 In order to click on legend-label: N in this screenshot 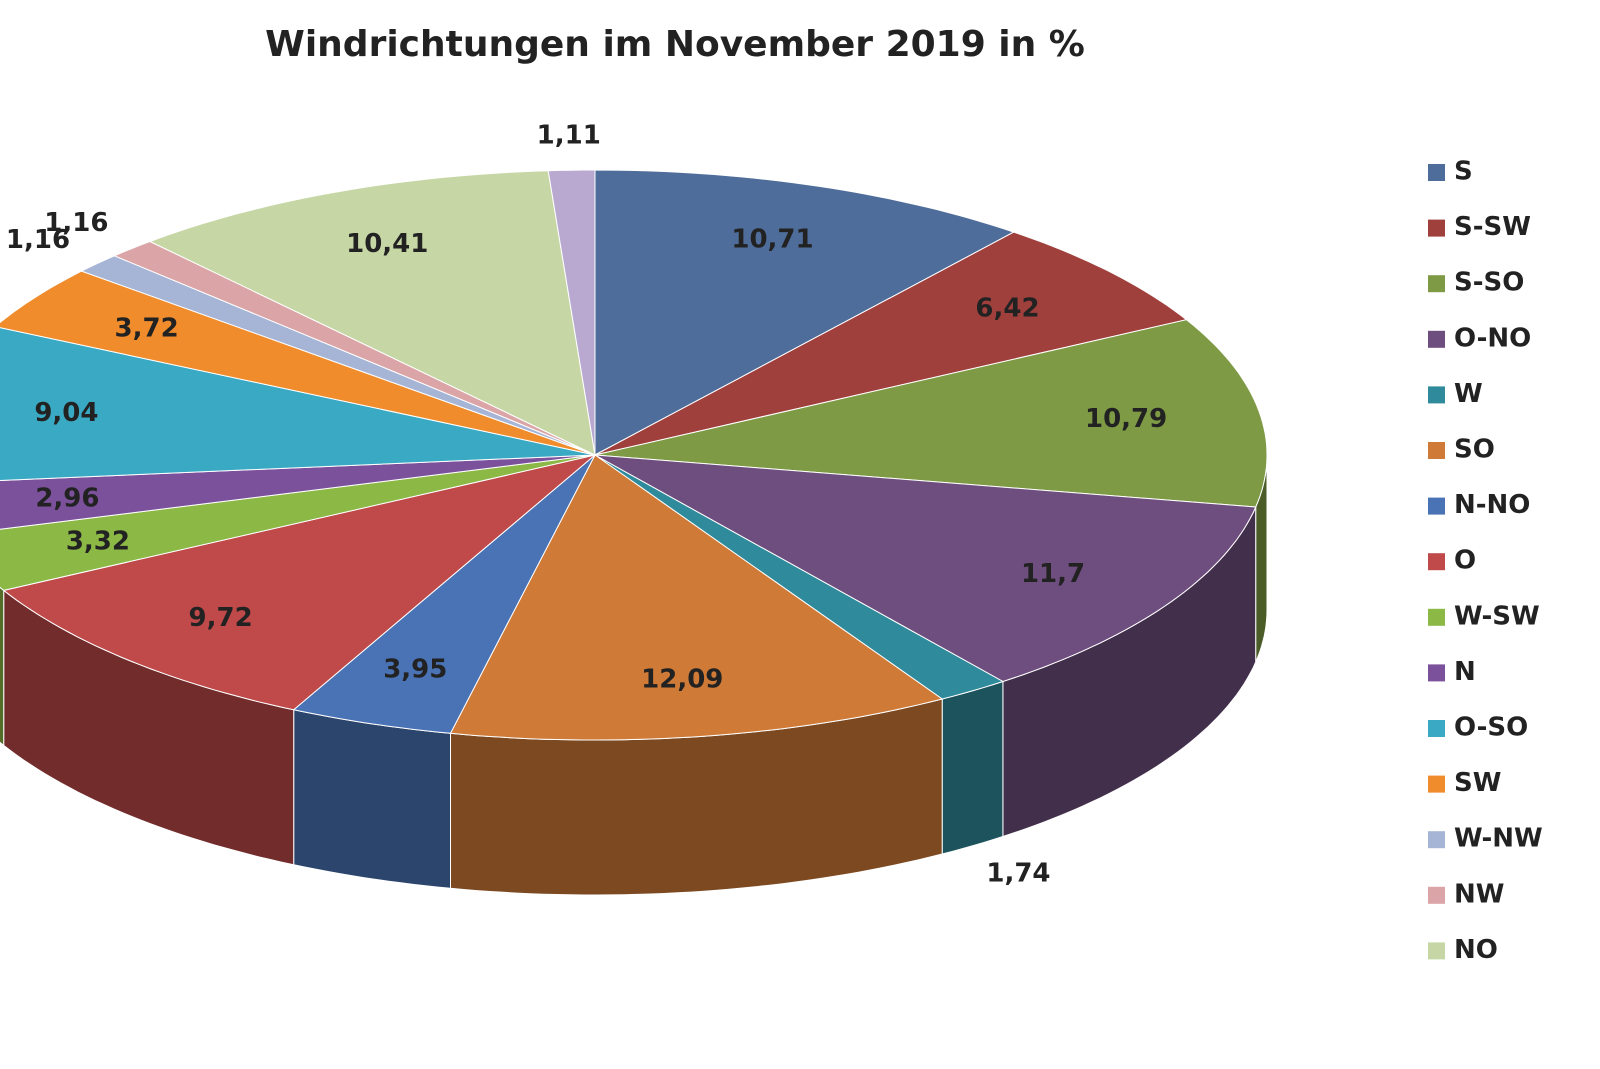, I will do `click(1465, 672)`.